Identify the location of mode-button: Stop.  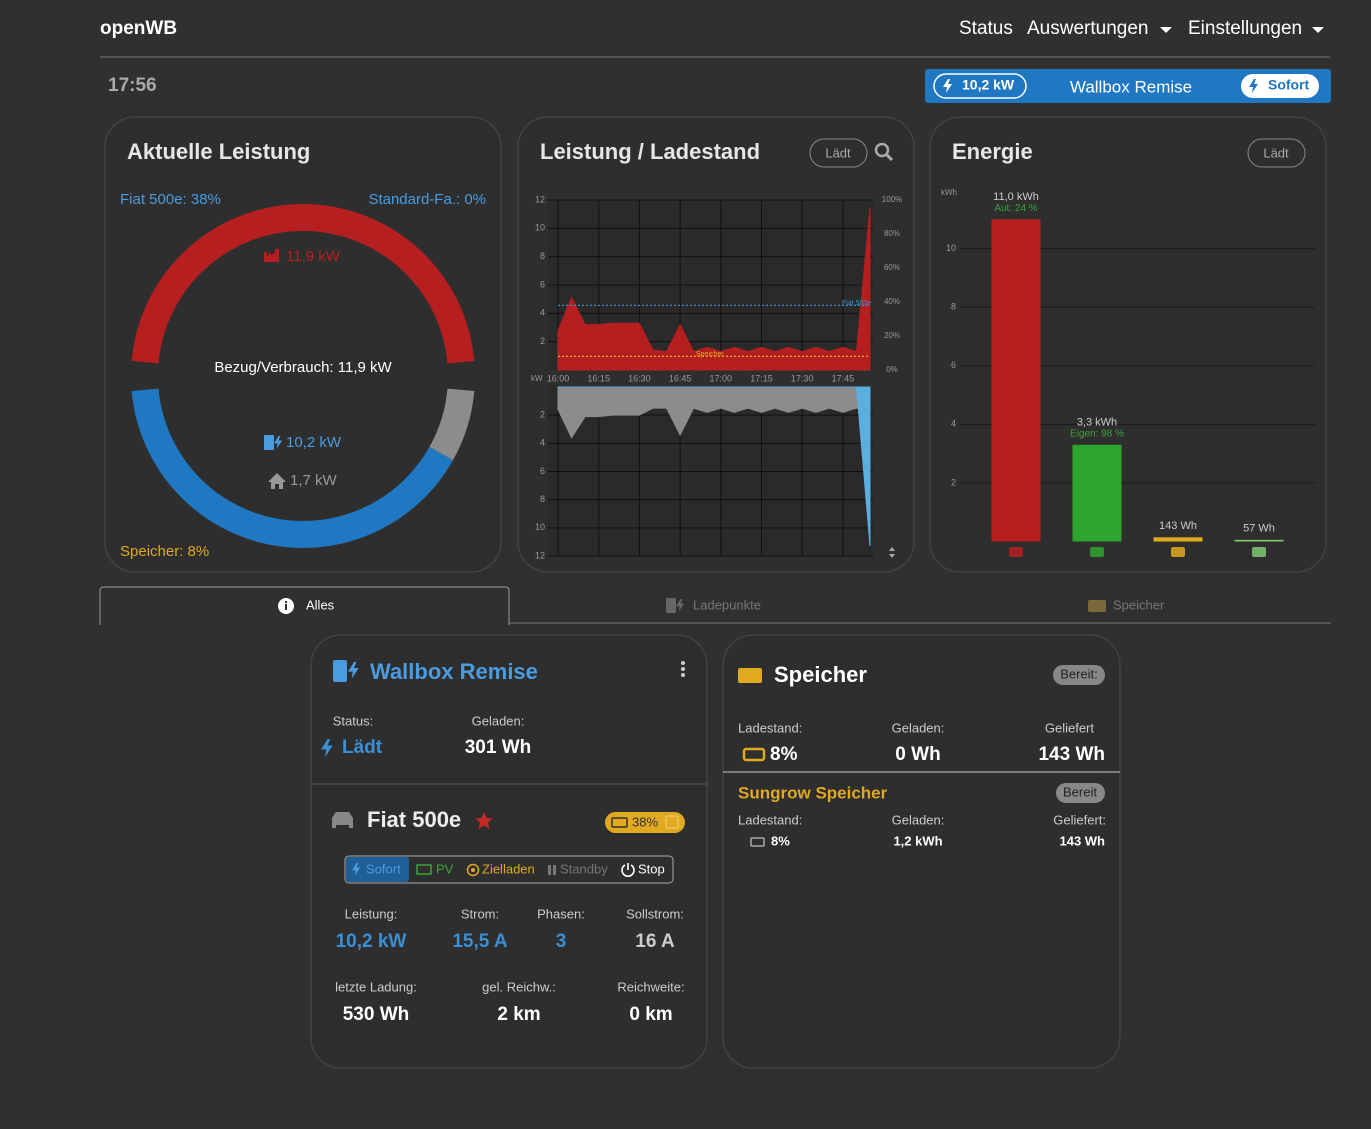
(651, 868).